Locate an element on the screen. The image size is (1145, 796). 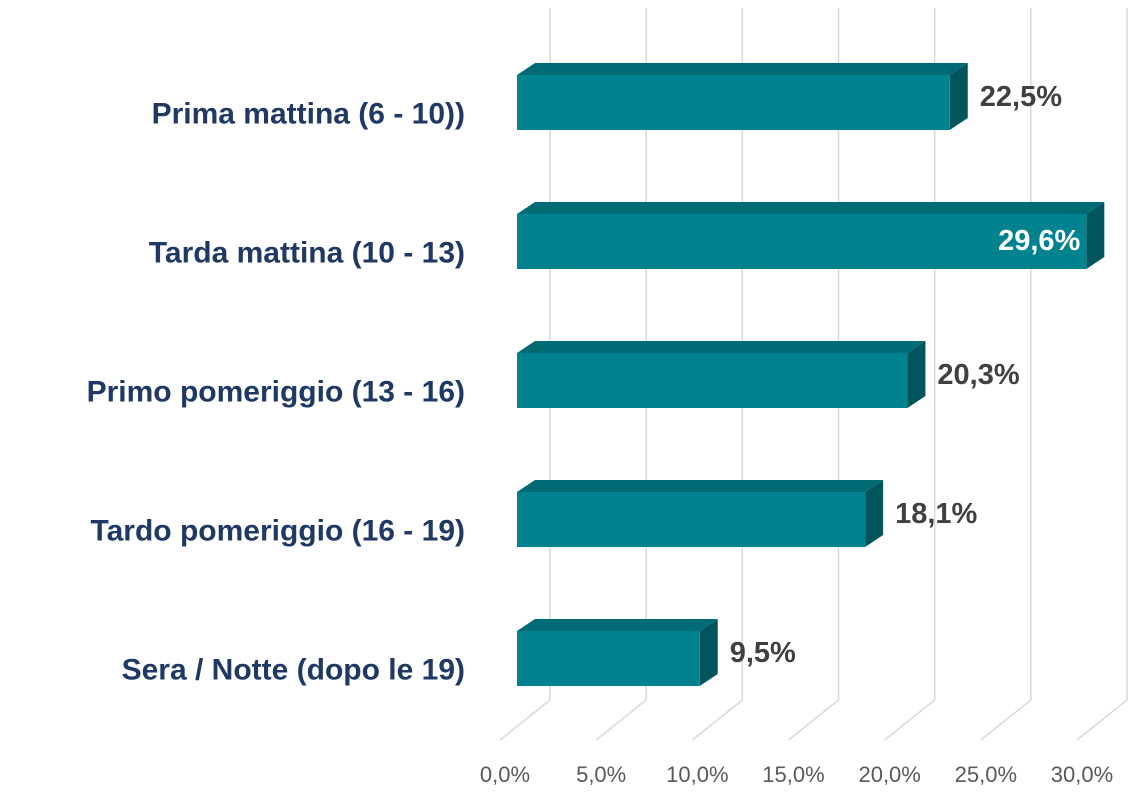
category-label: Tarda mattina (10 - 13) is located at coordinates (307, 252).